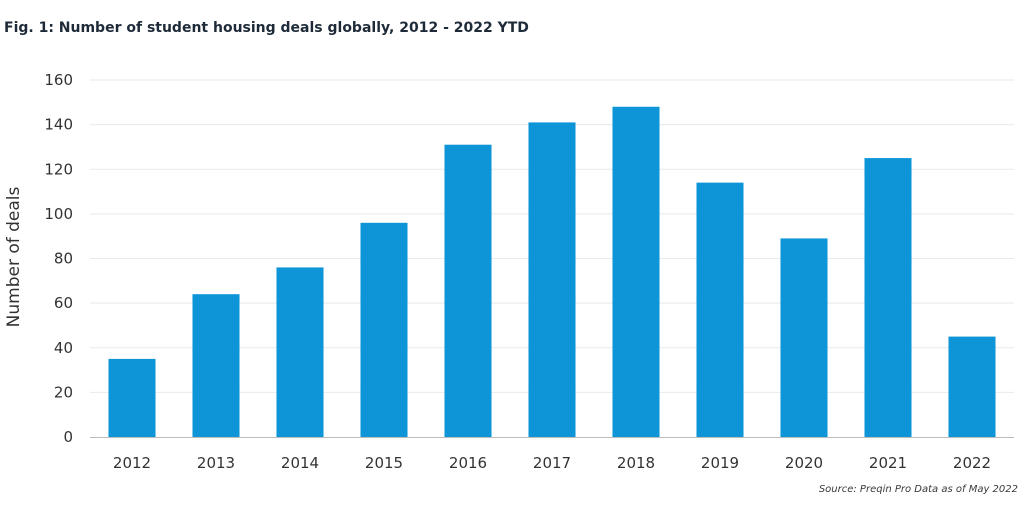 This screenshot has height=512, width=1024. Describe the element at coordinates (14, 256) in the screenshot. I see `y-axis-title: Number of deals` at that location.